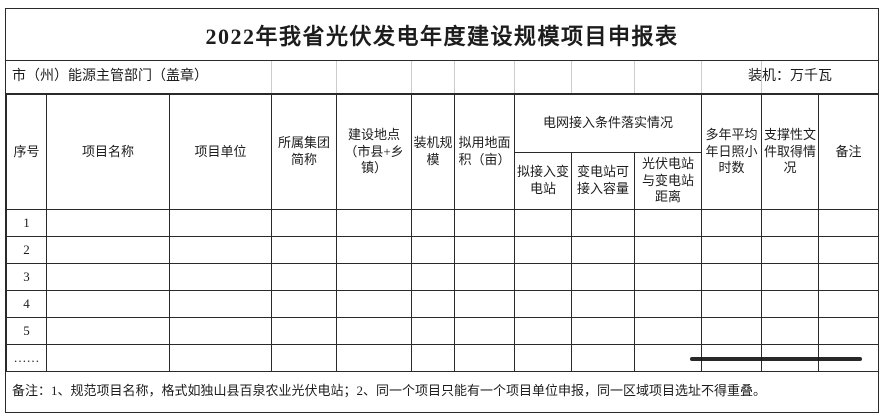 Image resolution: width=881 pixels, height=413 pixels. What do you see at coordinates (442, 35) in the screenshot?
I see `form-title: 2022年我省光伏发电年度建设规模项目申报表` at bounding box center [442, 35].